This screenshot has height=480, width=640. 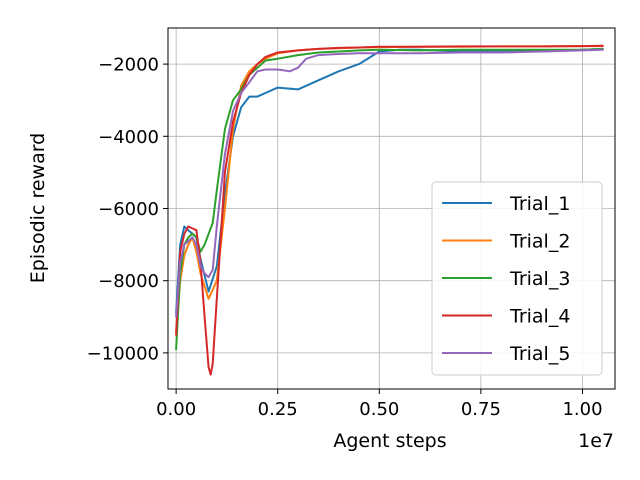 I want to click on x-axis-offset-label: 1e7, so click(x=596, y=441).